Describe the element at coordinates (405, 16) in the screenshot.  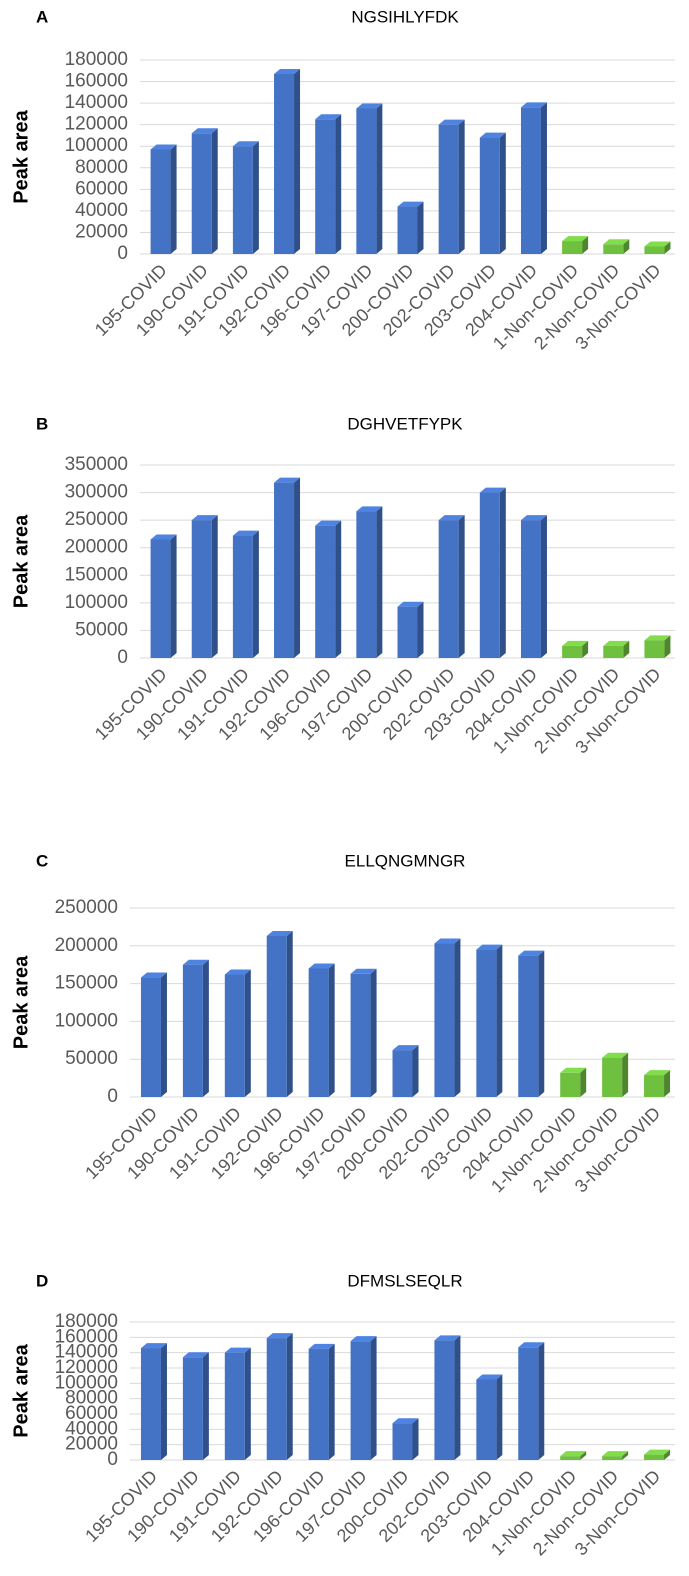
I see `chart-title: NGSIHLYFDK` at that location.